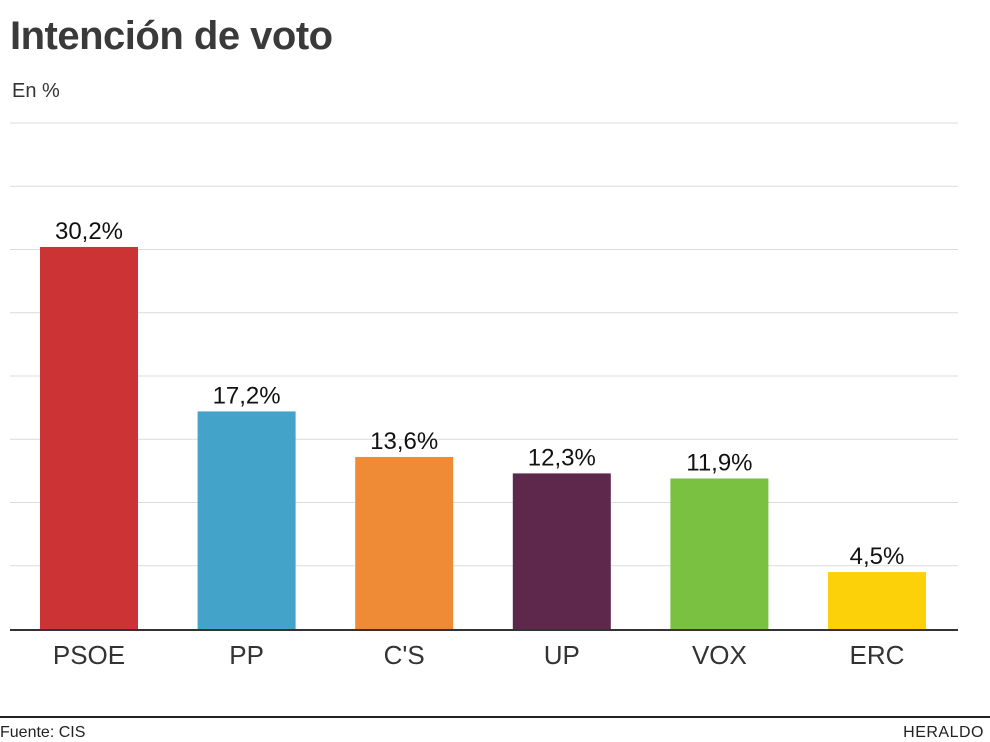  What do you see at coordinates (404, 655) in the screenshot?
I see `x-tick-label: C'S` at bounding box center [404, 655].